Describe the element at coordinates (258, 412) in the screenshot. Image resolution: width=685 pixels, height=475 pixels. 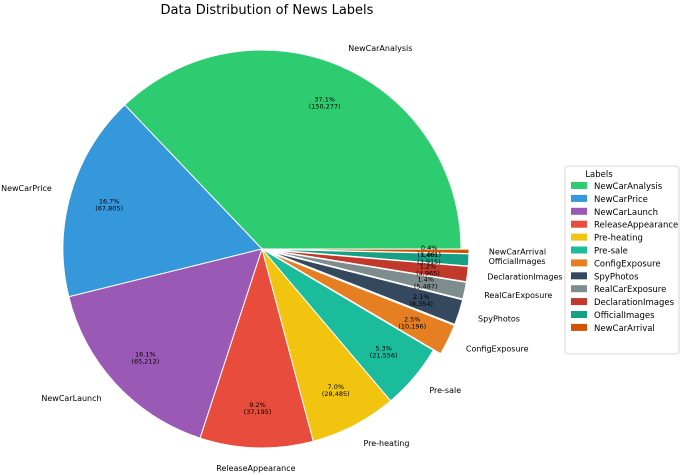
I see `slice-count-releaseappearance: (37,195)` at that location.